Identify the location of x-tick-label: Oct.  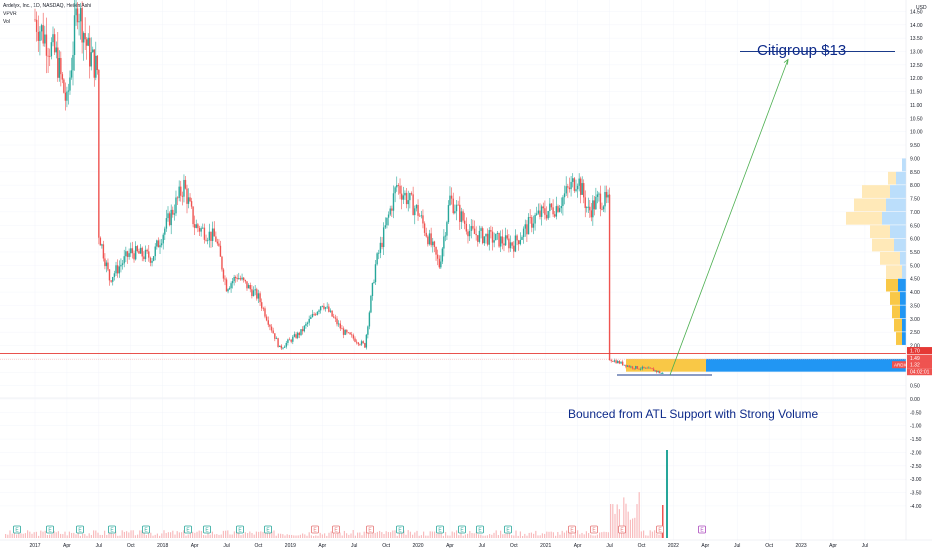
(514, 546).